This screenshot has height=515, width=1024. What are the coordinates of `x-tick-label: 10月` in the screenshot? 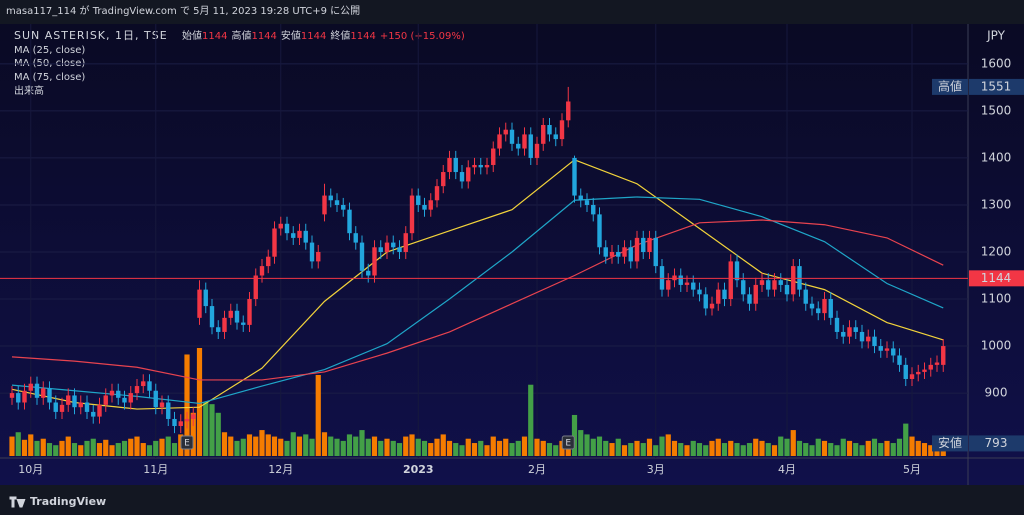 It's located at (30, 469).